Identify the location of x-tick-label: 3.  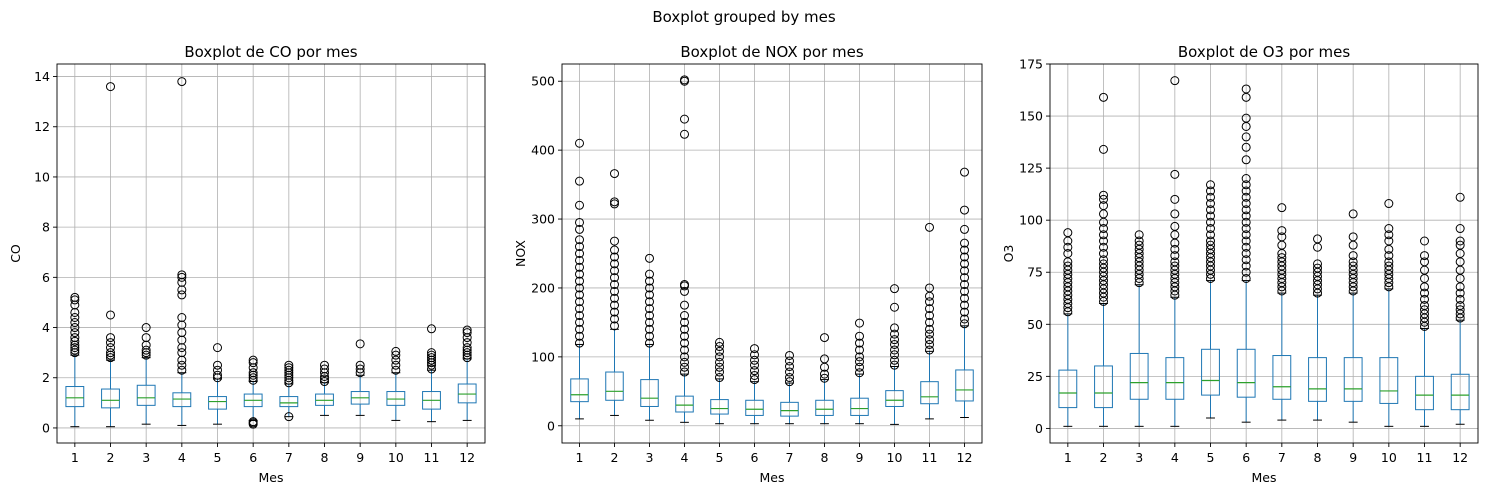
(650, 457).